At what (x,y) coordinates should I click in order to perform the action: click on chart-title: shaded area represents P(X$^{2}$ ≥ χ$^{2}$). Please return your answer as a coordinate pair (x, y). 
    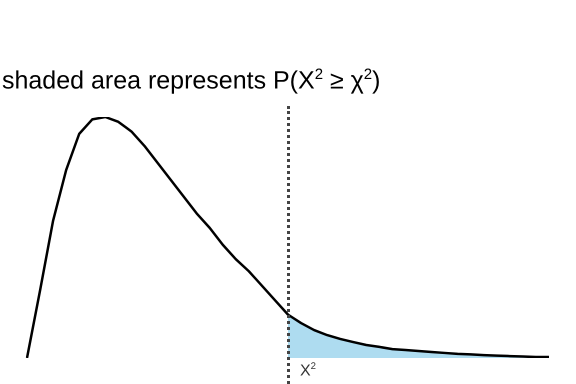
    Looking at the image, I should click on (191, 81).